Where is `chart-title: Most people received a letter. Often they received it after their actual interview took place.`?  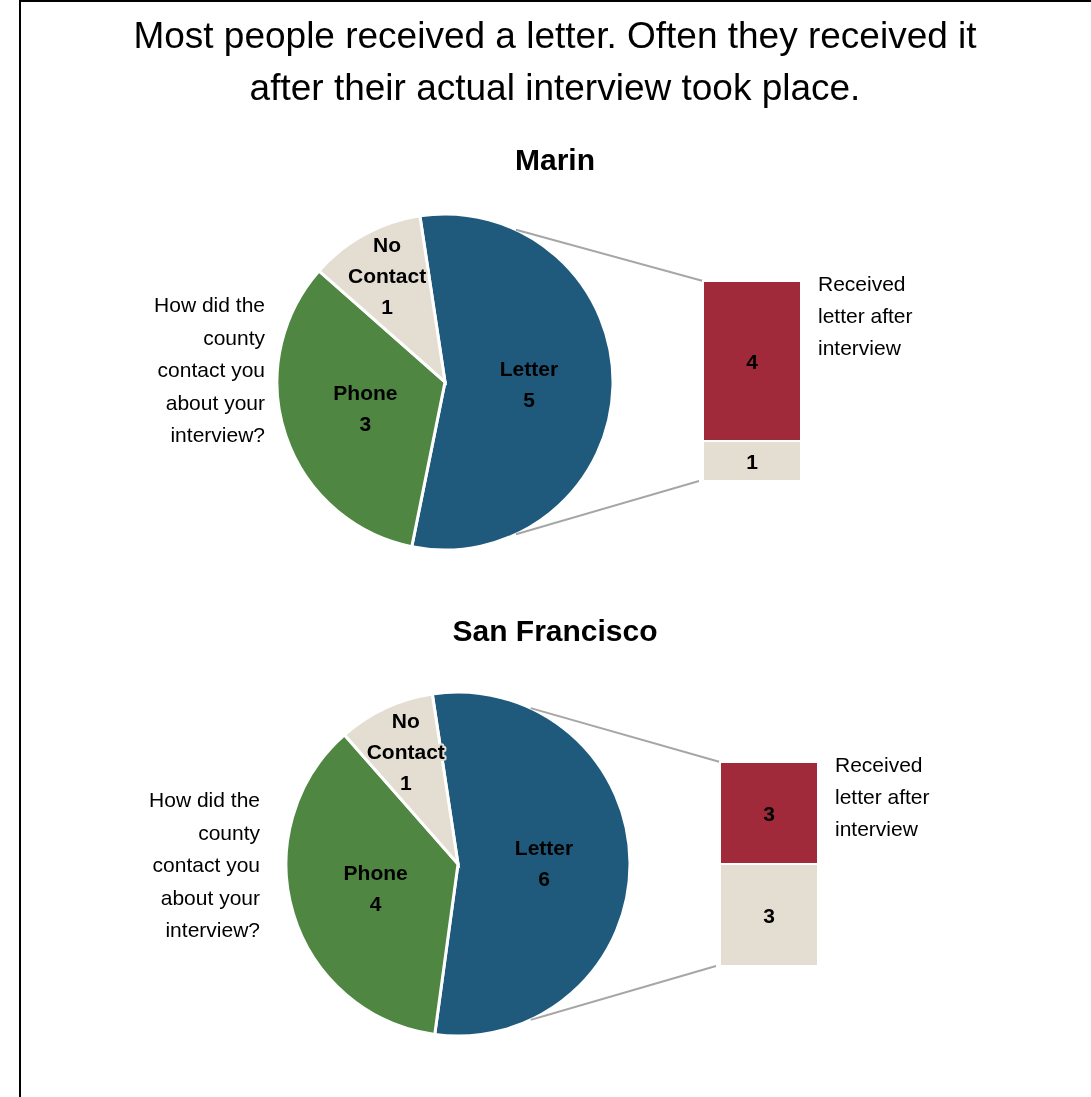
chart-title: Most people received a letter. Often they received it after their actual interview took place. is located at coordinates (555, 61).